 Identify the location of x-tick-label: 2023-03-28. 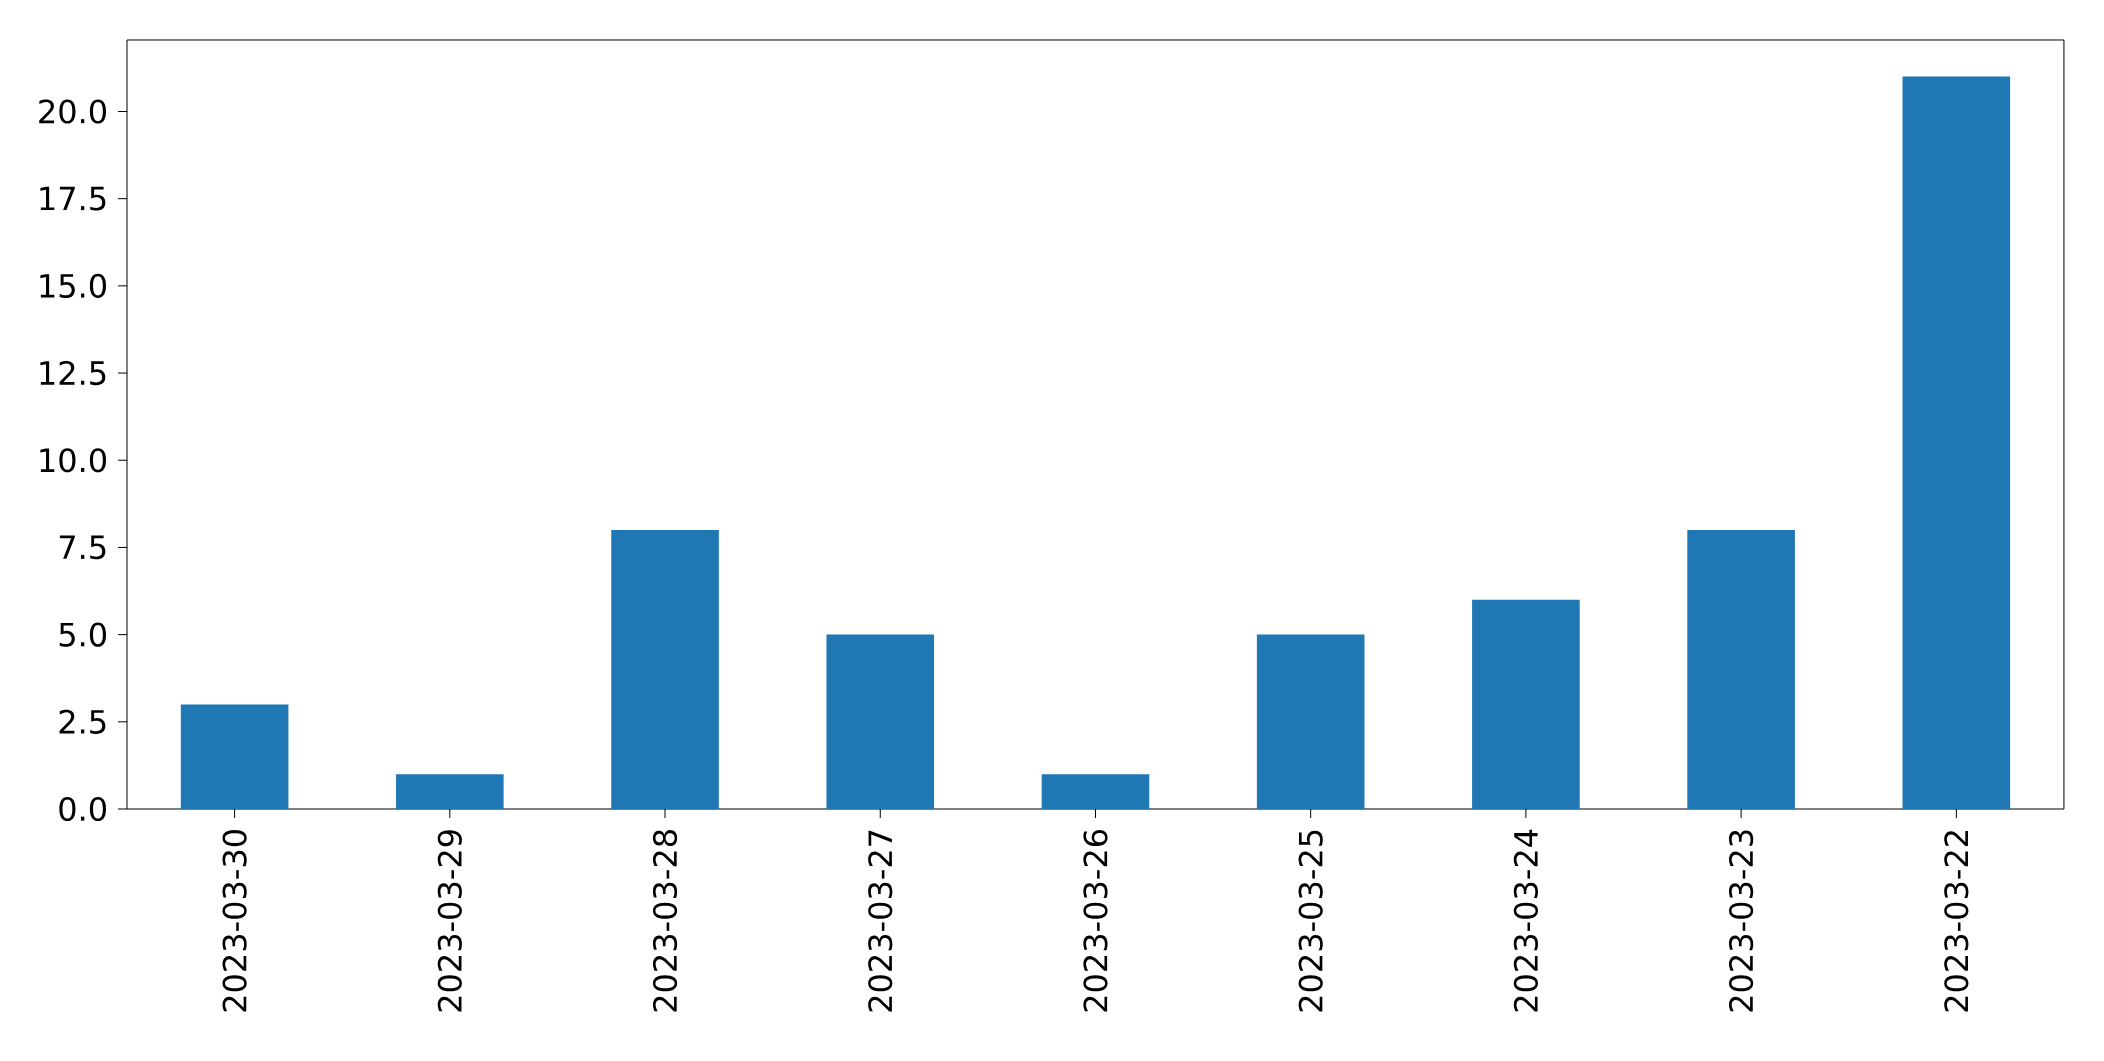
(665, 921).